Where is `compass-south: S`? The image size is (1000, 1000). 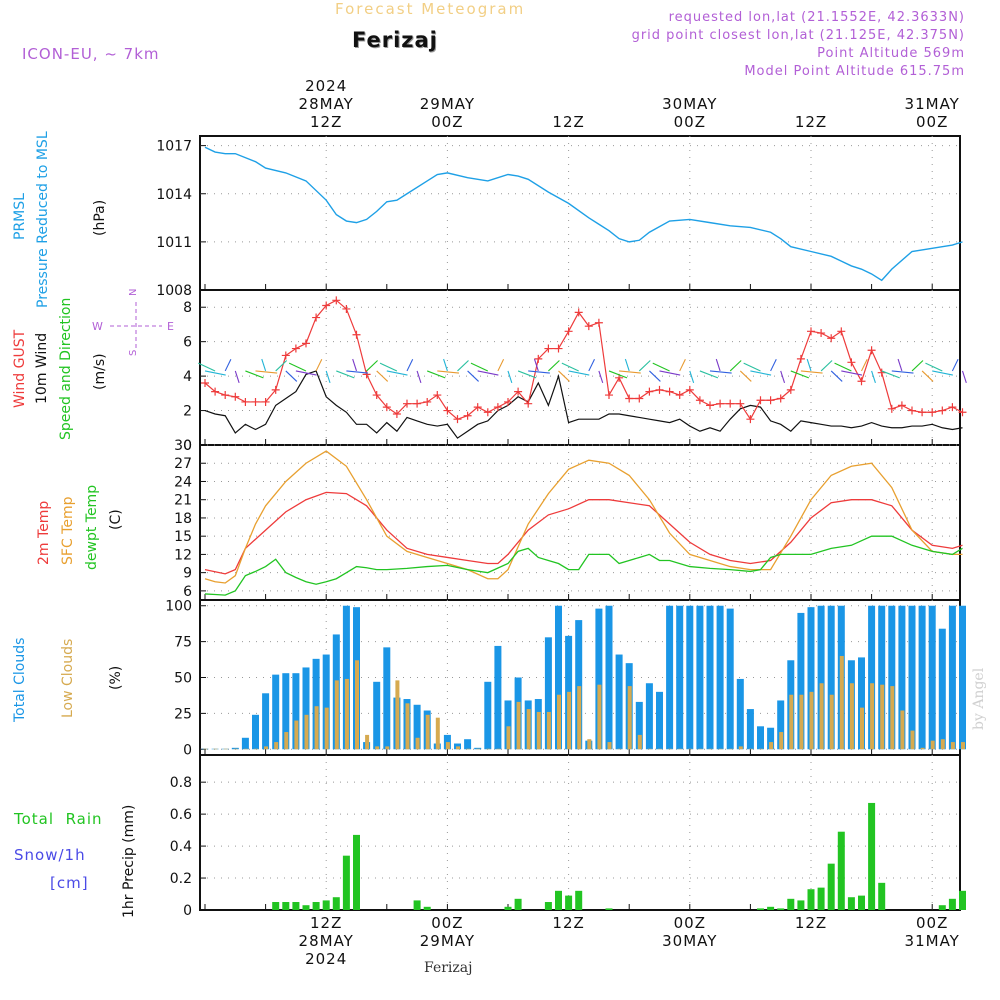
compass-south: S is located at coordinates (133, 353).